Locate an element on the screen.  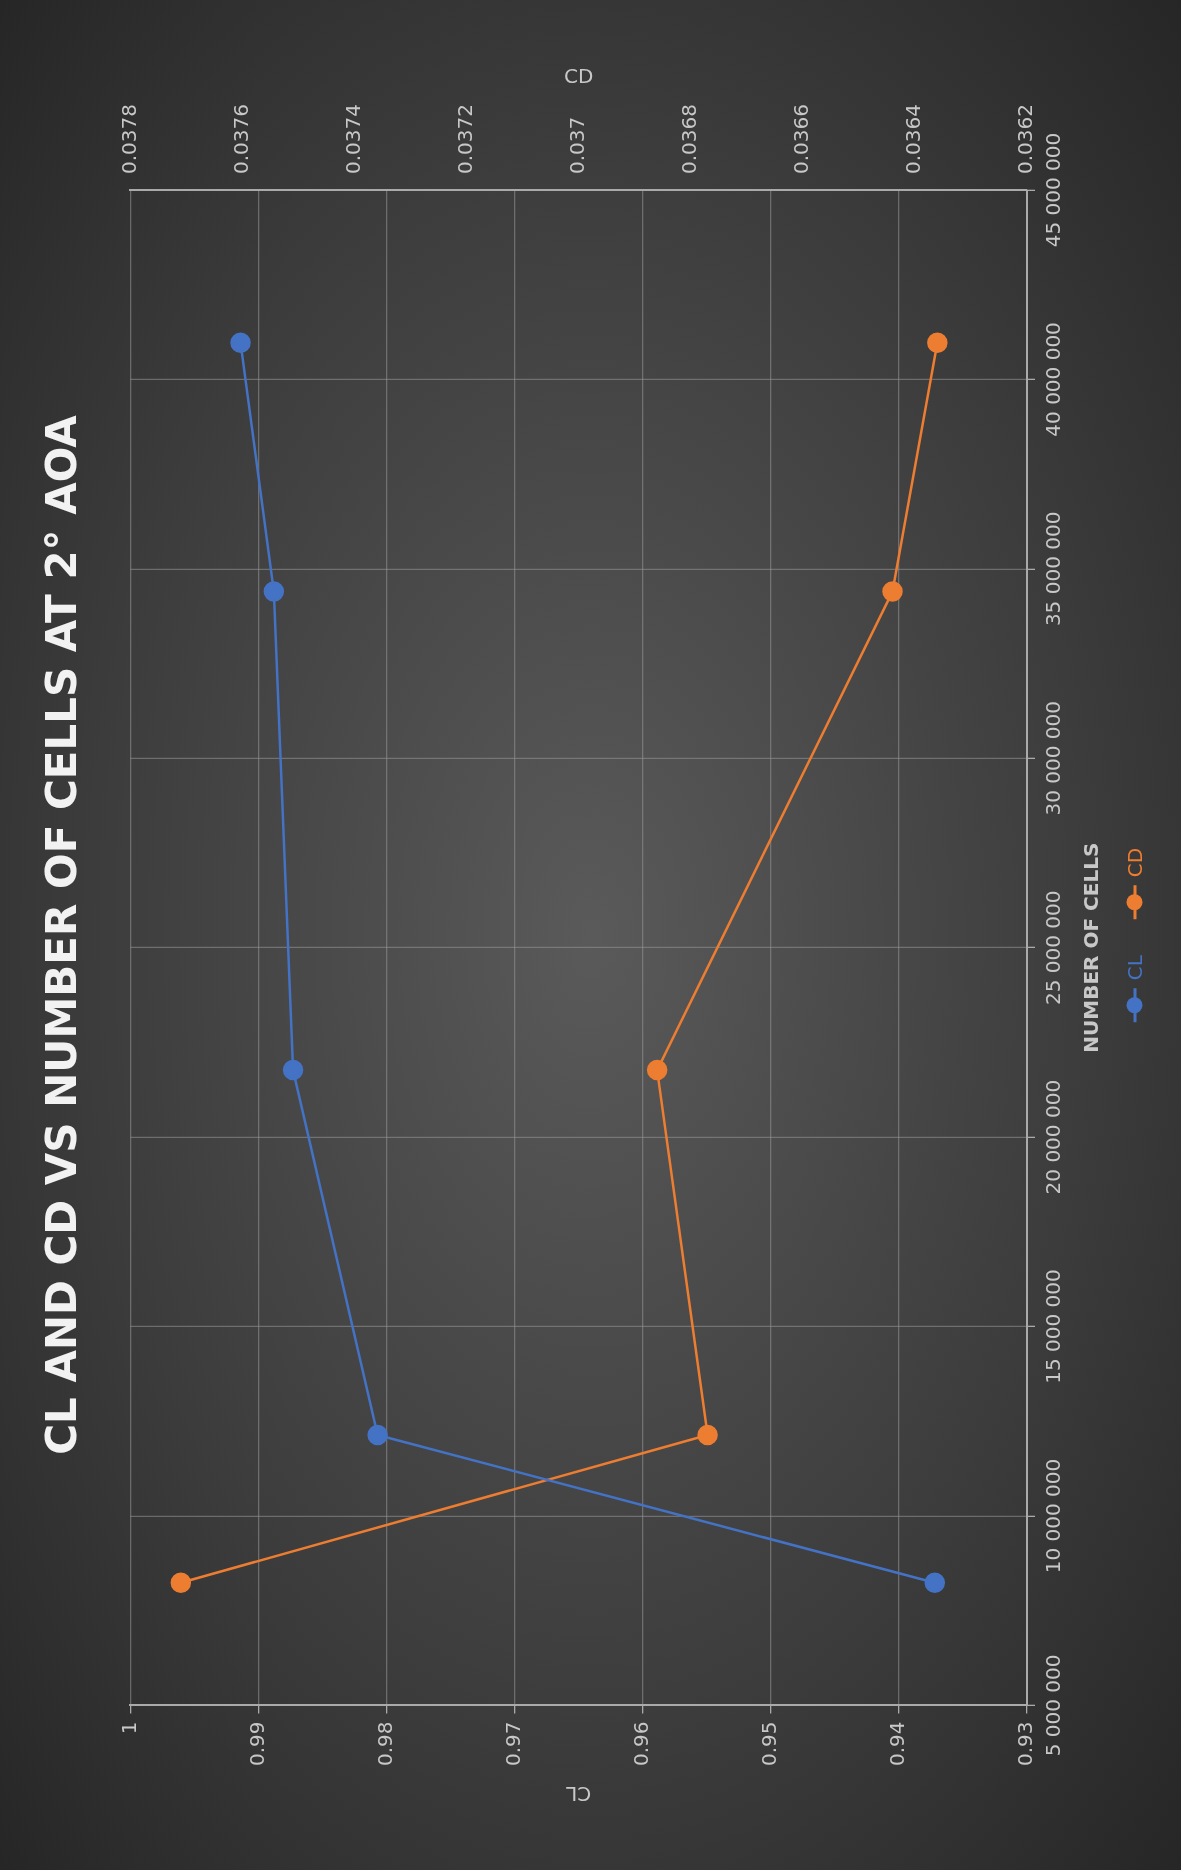
x2-tick-label: 0.0372 is located at coordinates (464, 139).